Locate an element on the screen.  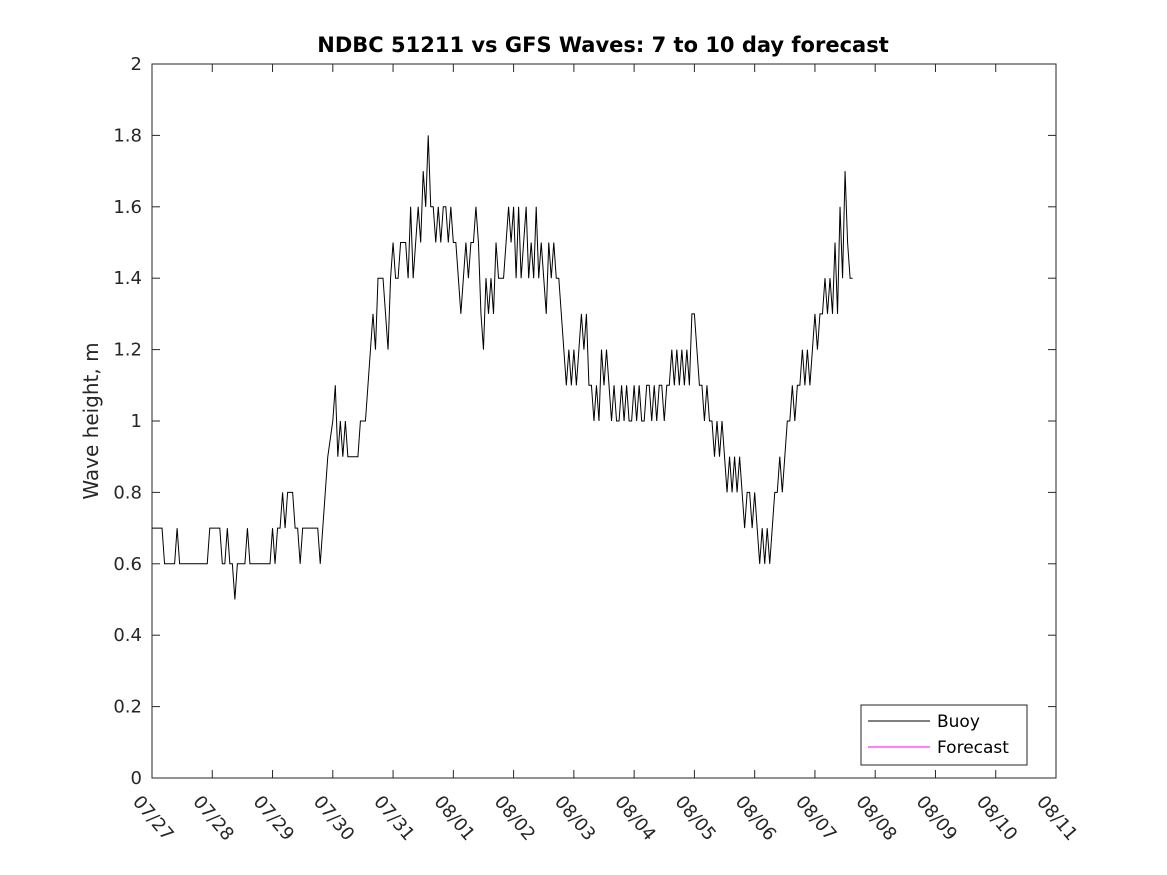
y-tick-label: 1 is located at coordinates (136, 421).